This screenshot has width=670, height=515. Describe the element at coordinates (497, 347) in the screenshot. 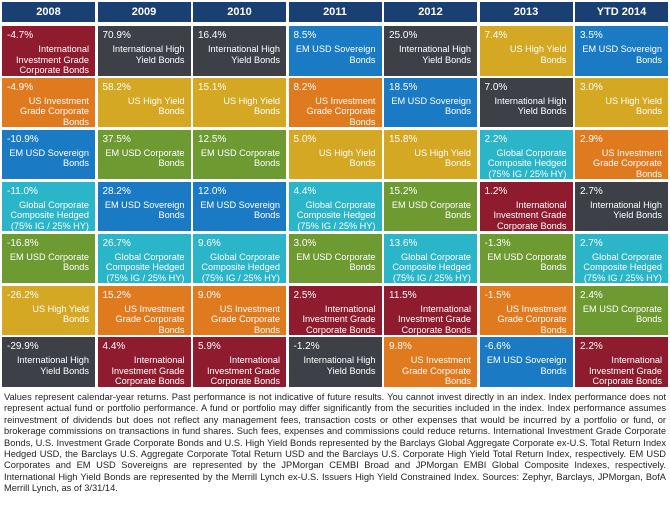

I see `return-value: -6.6%` at that location.